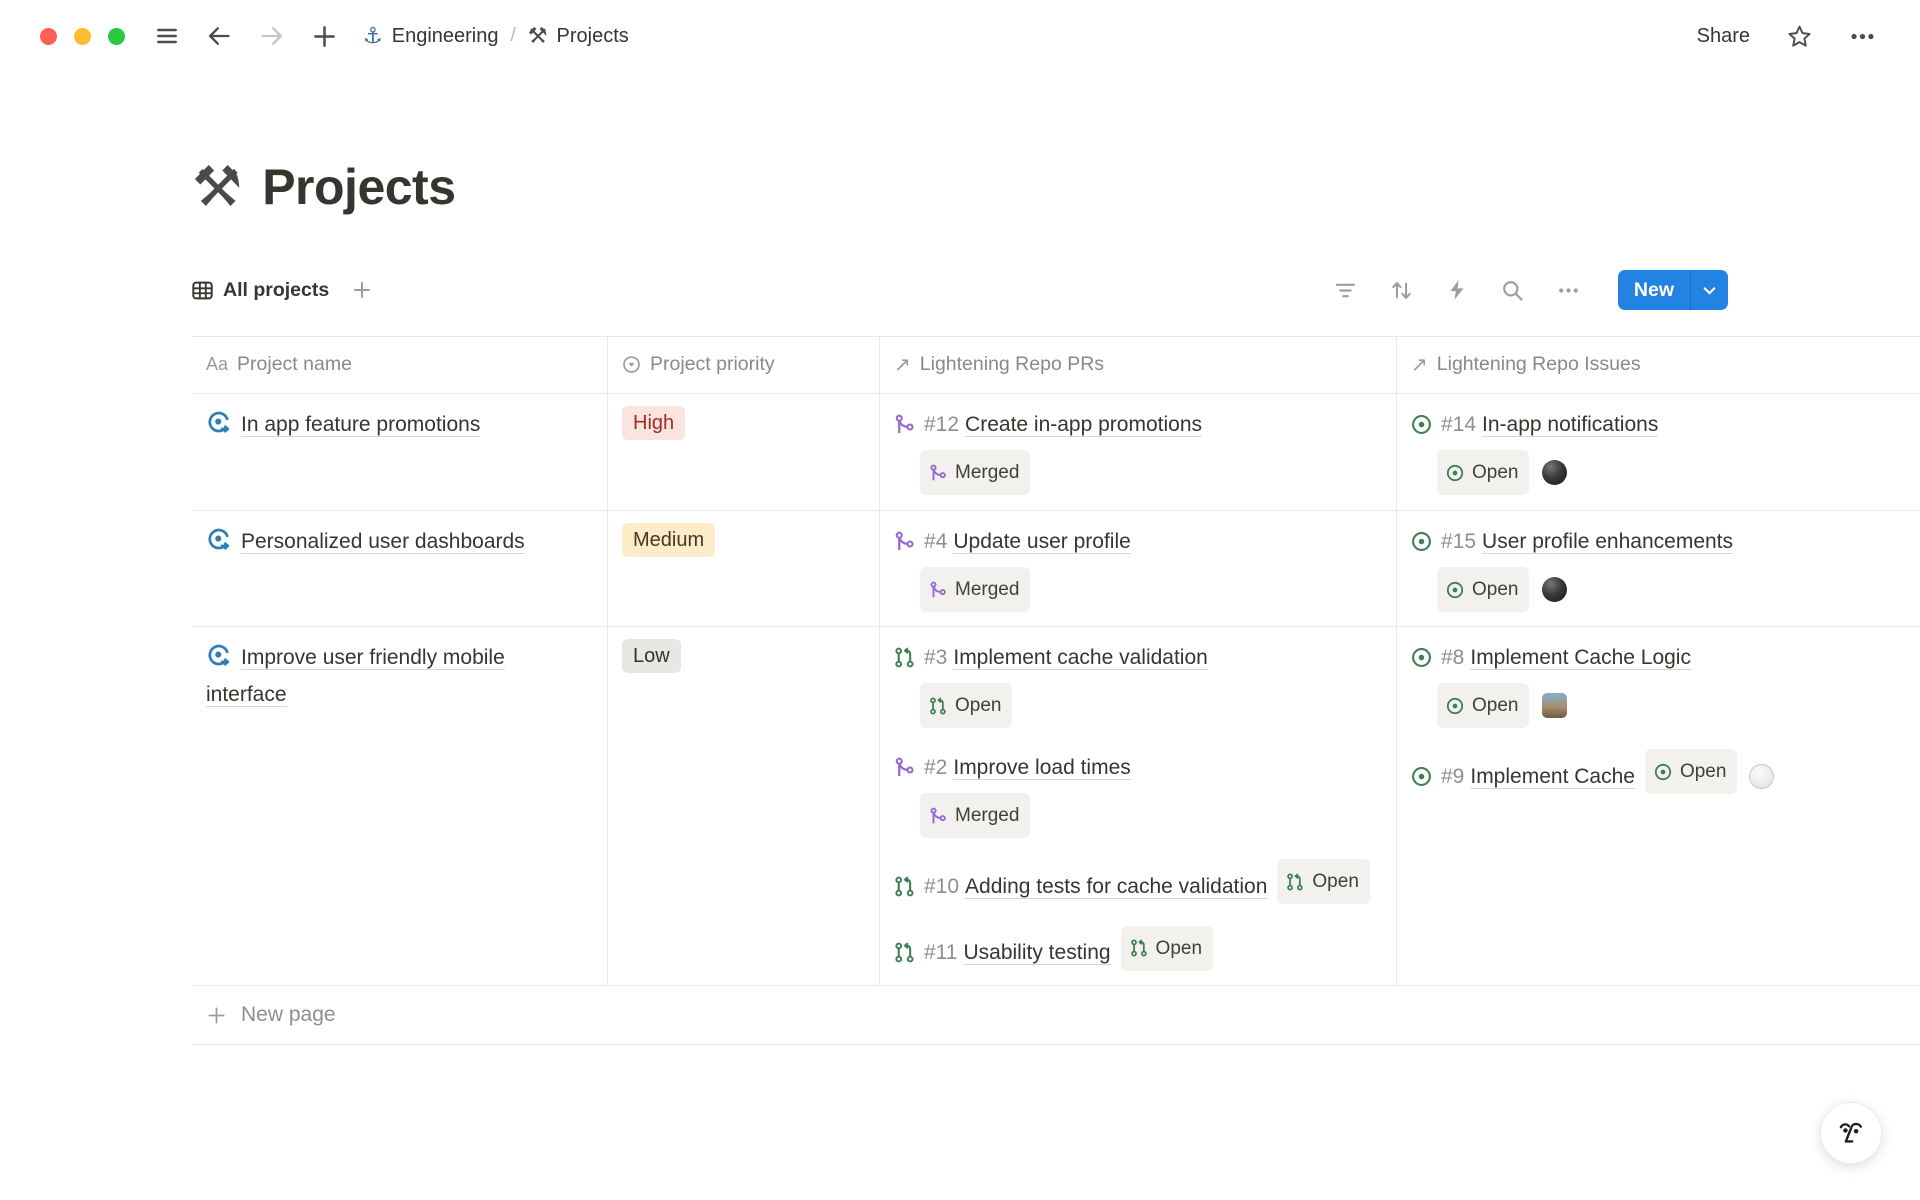 The image size is (1920, 1200). What do you see at coordinates (359, 187) in the screenshot?
I see `page-title: Projects` at bounding box center [359, 187].